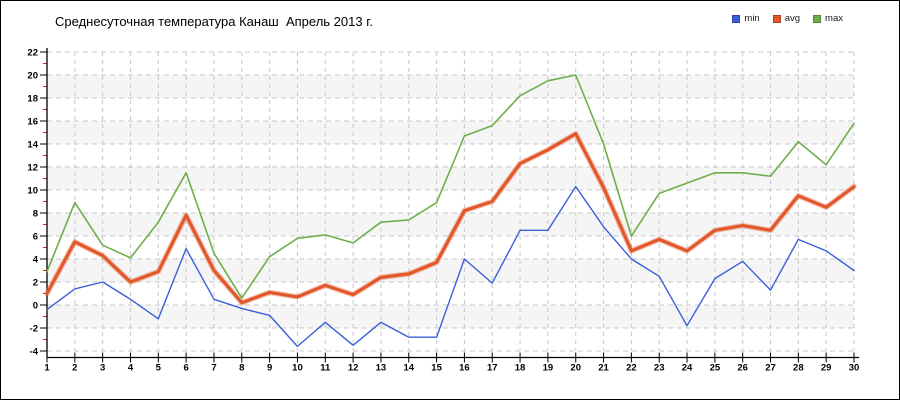  What do you see at coordinates (35, 214) in the screenshot?
I see `y-tick-label: 8` at bounding box center [35, 214].